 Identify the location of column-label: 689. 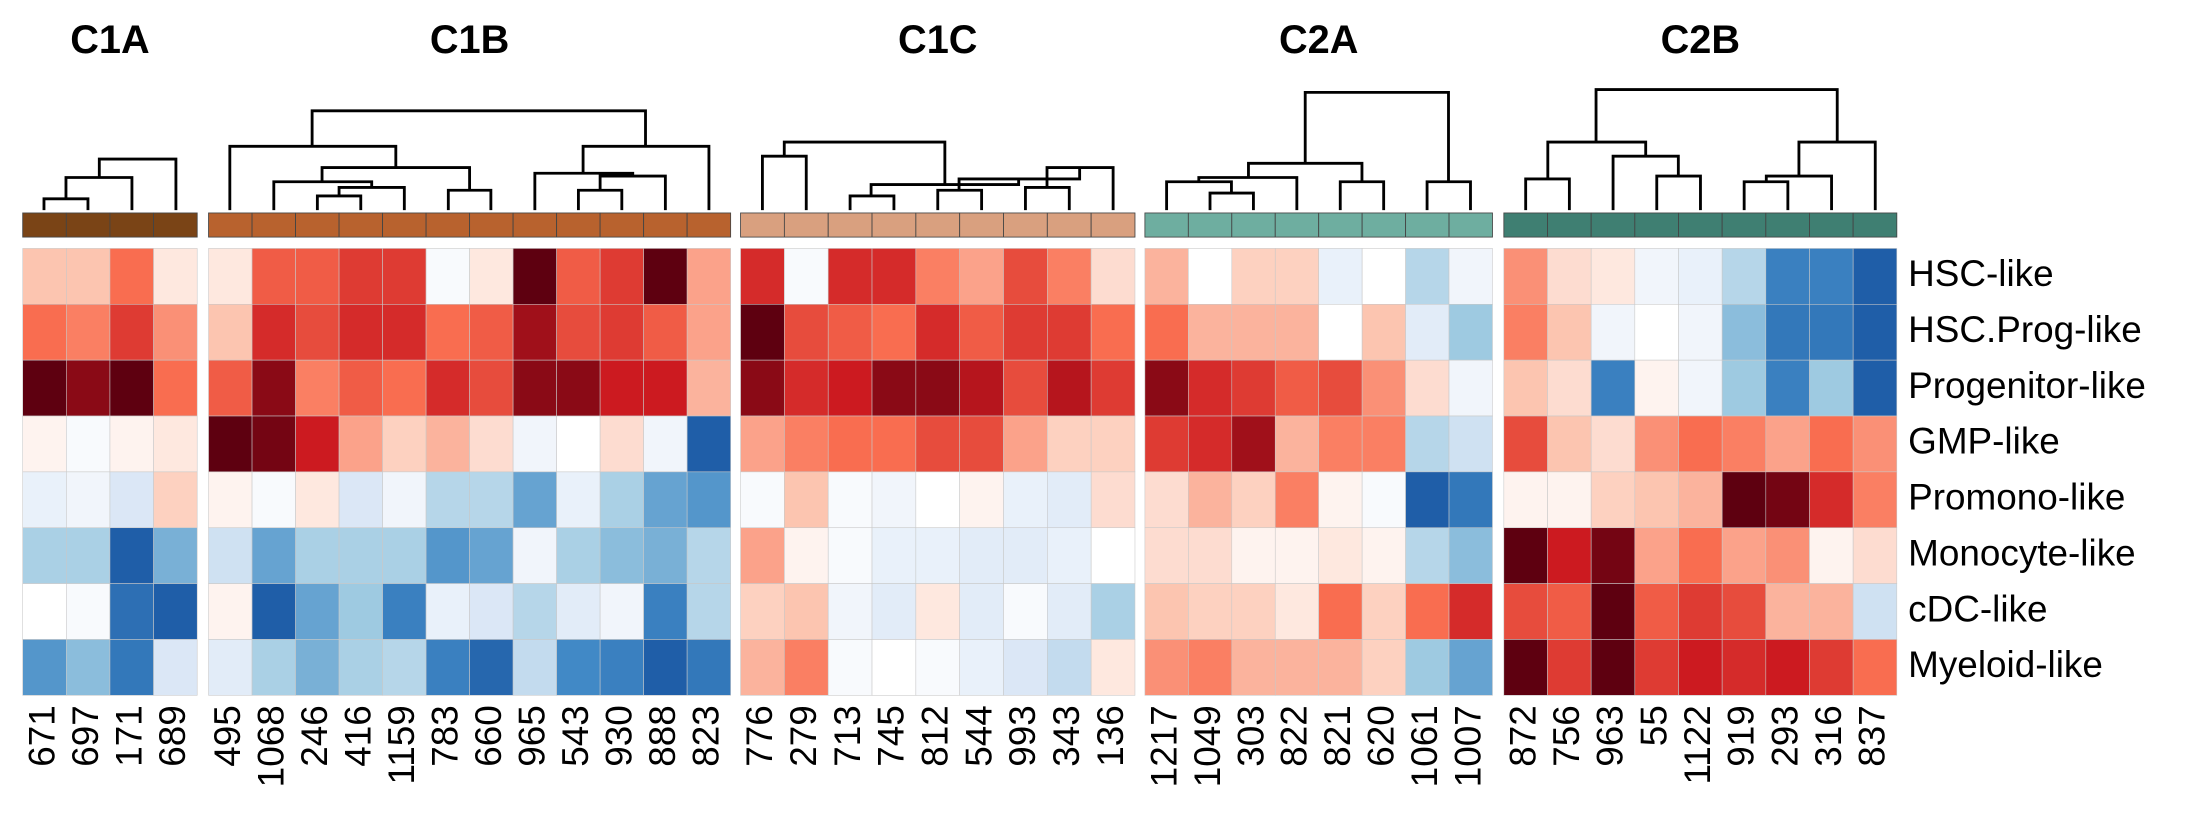
(172, 736).